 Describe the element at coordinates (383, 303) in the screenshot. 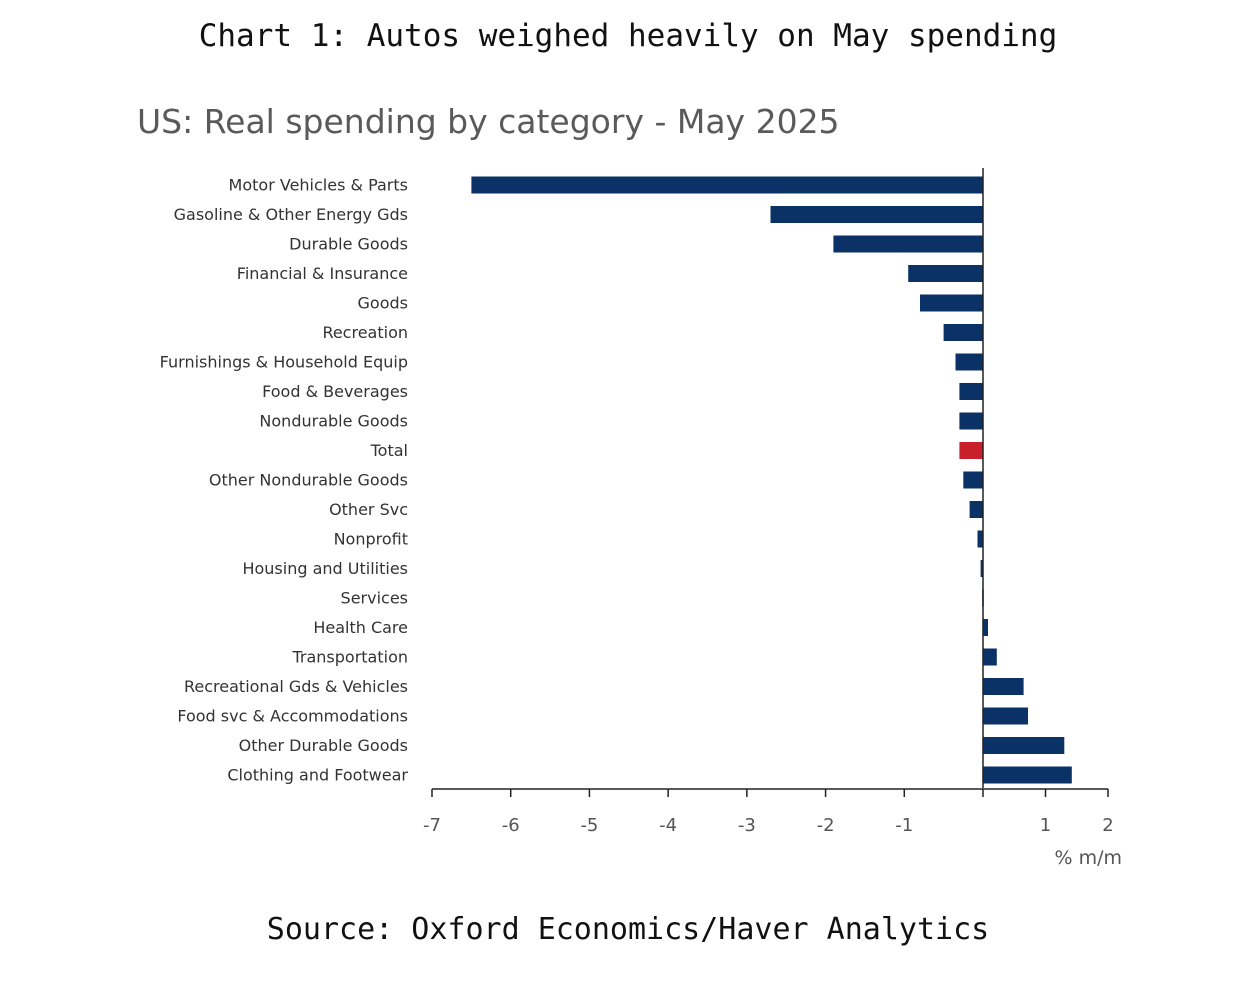

I see `category-label: Goods` at that location.